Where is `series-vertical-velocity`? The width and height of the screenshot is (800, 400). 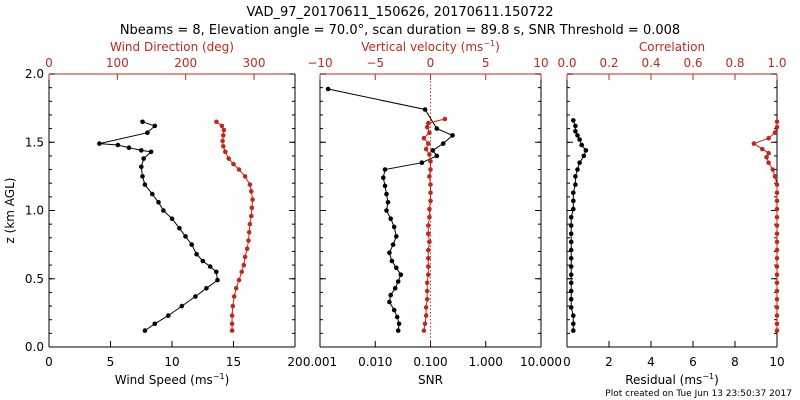
series-vertical-velocity is located at coordinates (434, 224).